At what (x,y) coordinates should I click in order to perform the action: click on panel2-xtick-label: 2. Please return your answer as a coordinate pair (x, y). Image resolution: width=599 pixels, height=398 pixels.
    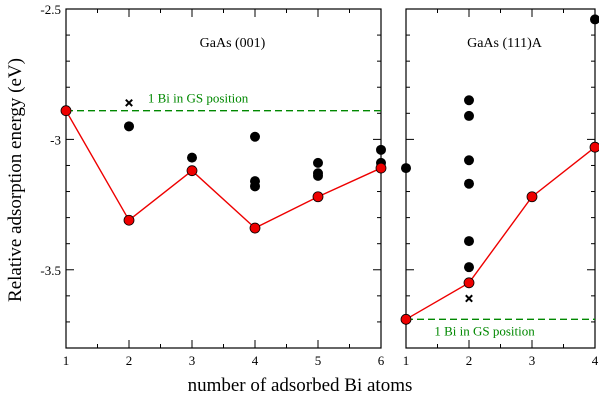
    Looking at the image, I should click on (469, 360).